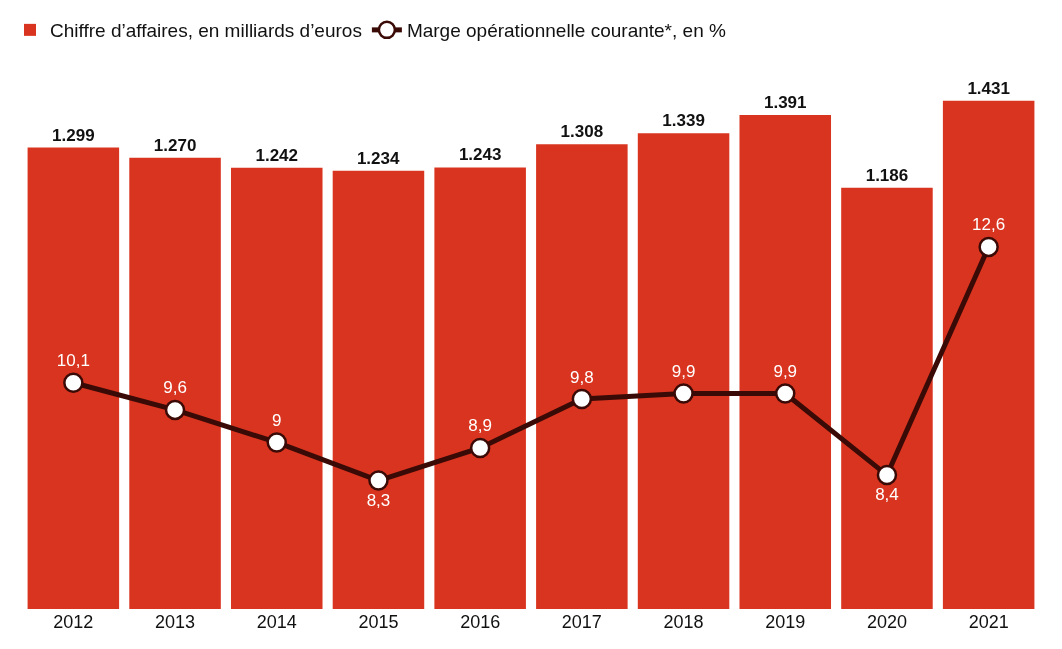 The height and width of the screenshot is (649, 1062). I want to click on data-label: 8,9, so click(480, 426).